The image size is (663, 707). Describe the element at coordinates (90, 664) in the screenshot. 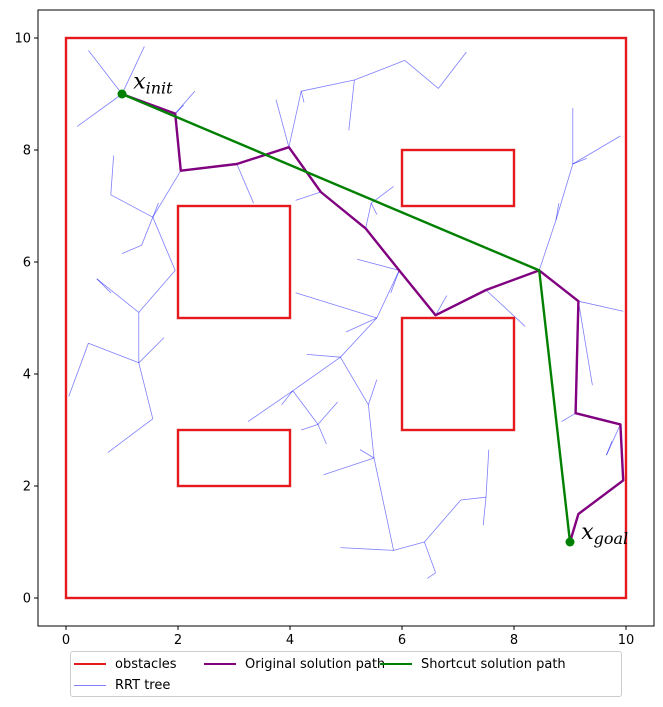

I see `legend-swatch-obstacles` at that location.